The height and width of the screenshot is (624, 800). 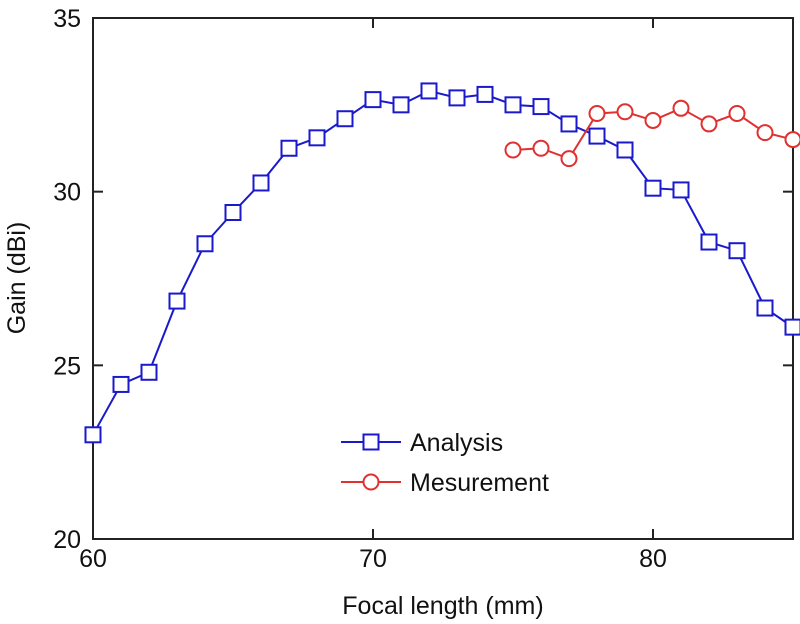 What do you see at coordinates (17, 278) in the screenshot?
I see `y-axis-label: Gain (dBi)` at bounding box center [17, 278].